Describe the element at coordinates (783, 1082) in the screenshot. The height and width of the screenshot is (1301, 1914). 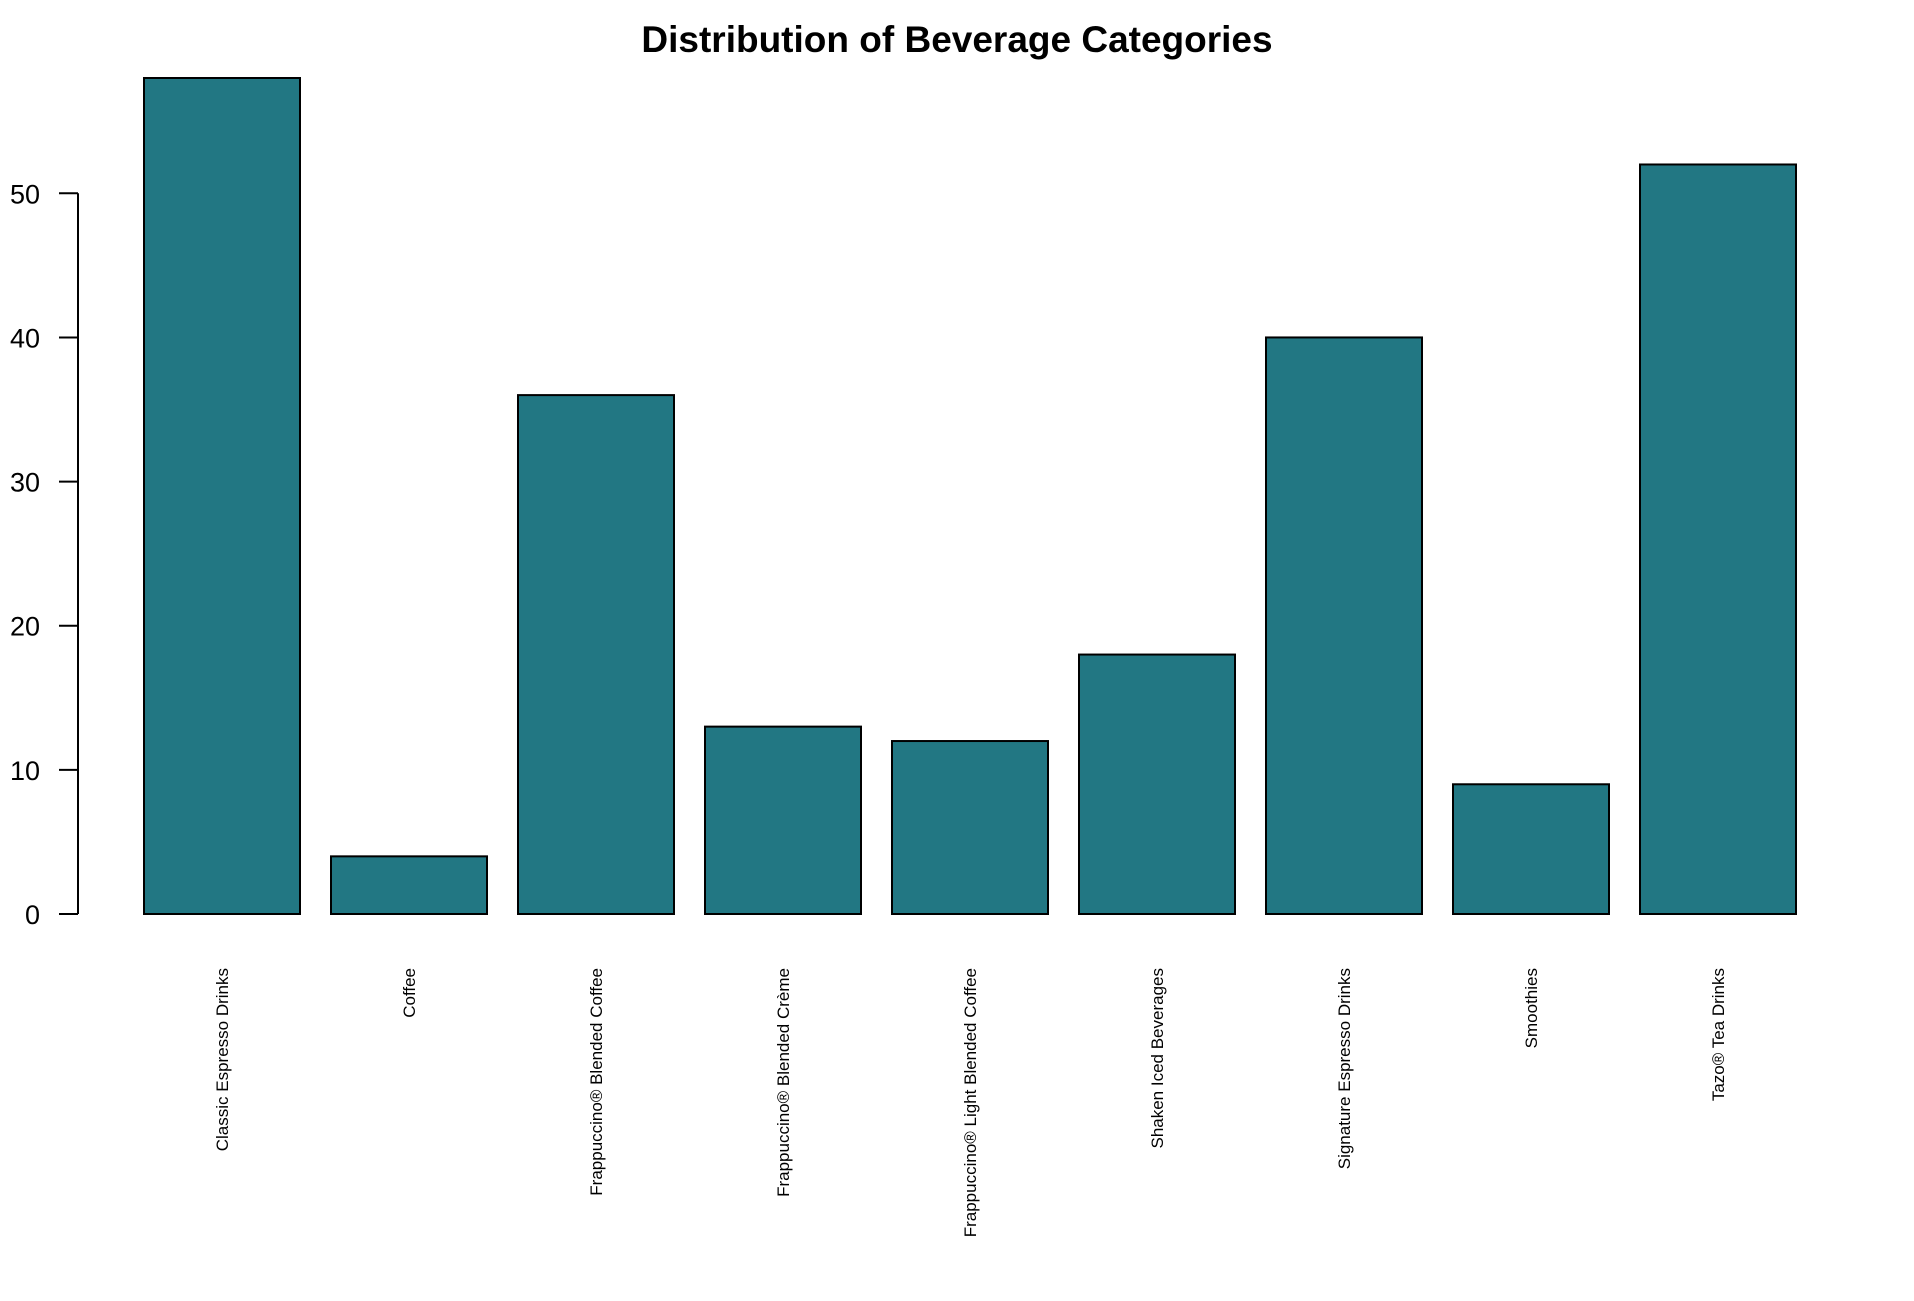
I see `x-tick-label-4: Frappuccino® Blended Crème` at that location.